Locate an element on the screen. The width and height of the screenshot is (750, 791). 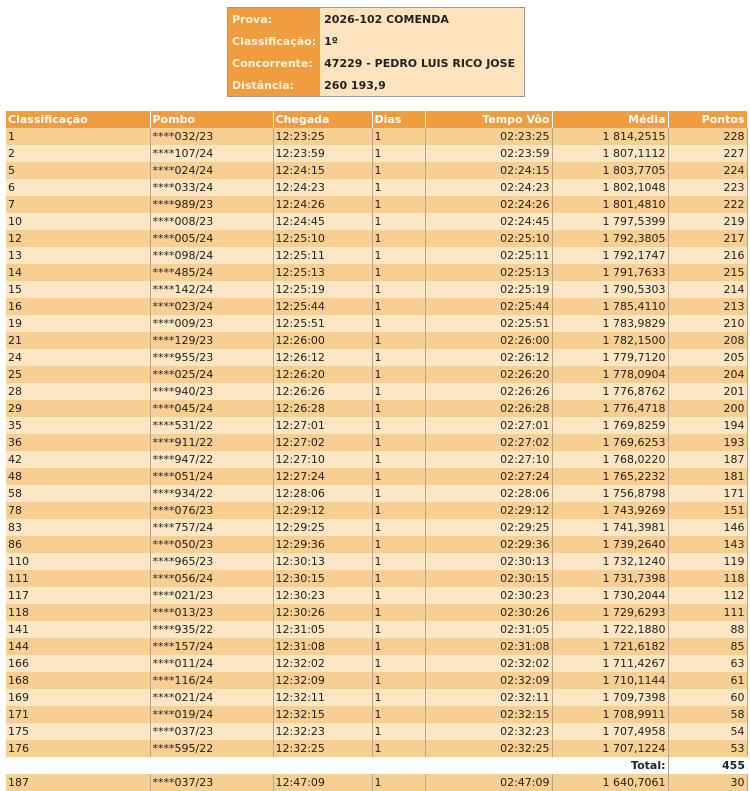
cell-classificacao: 175 is located at coordinates (78, 731).